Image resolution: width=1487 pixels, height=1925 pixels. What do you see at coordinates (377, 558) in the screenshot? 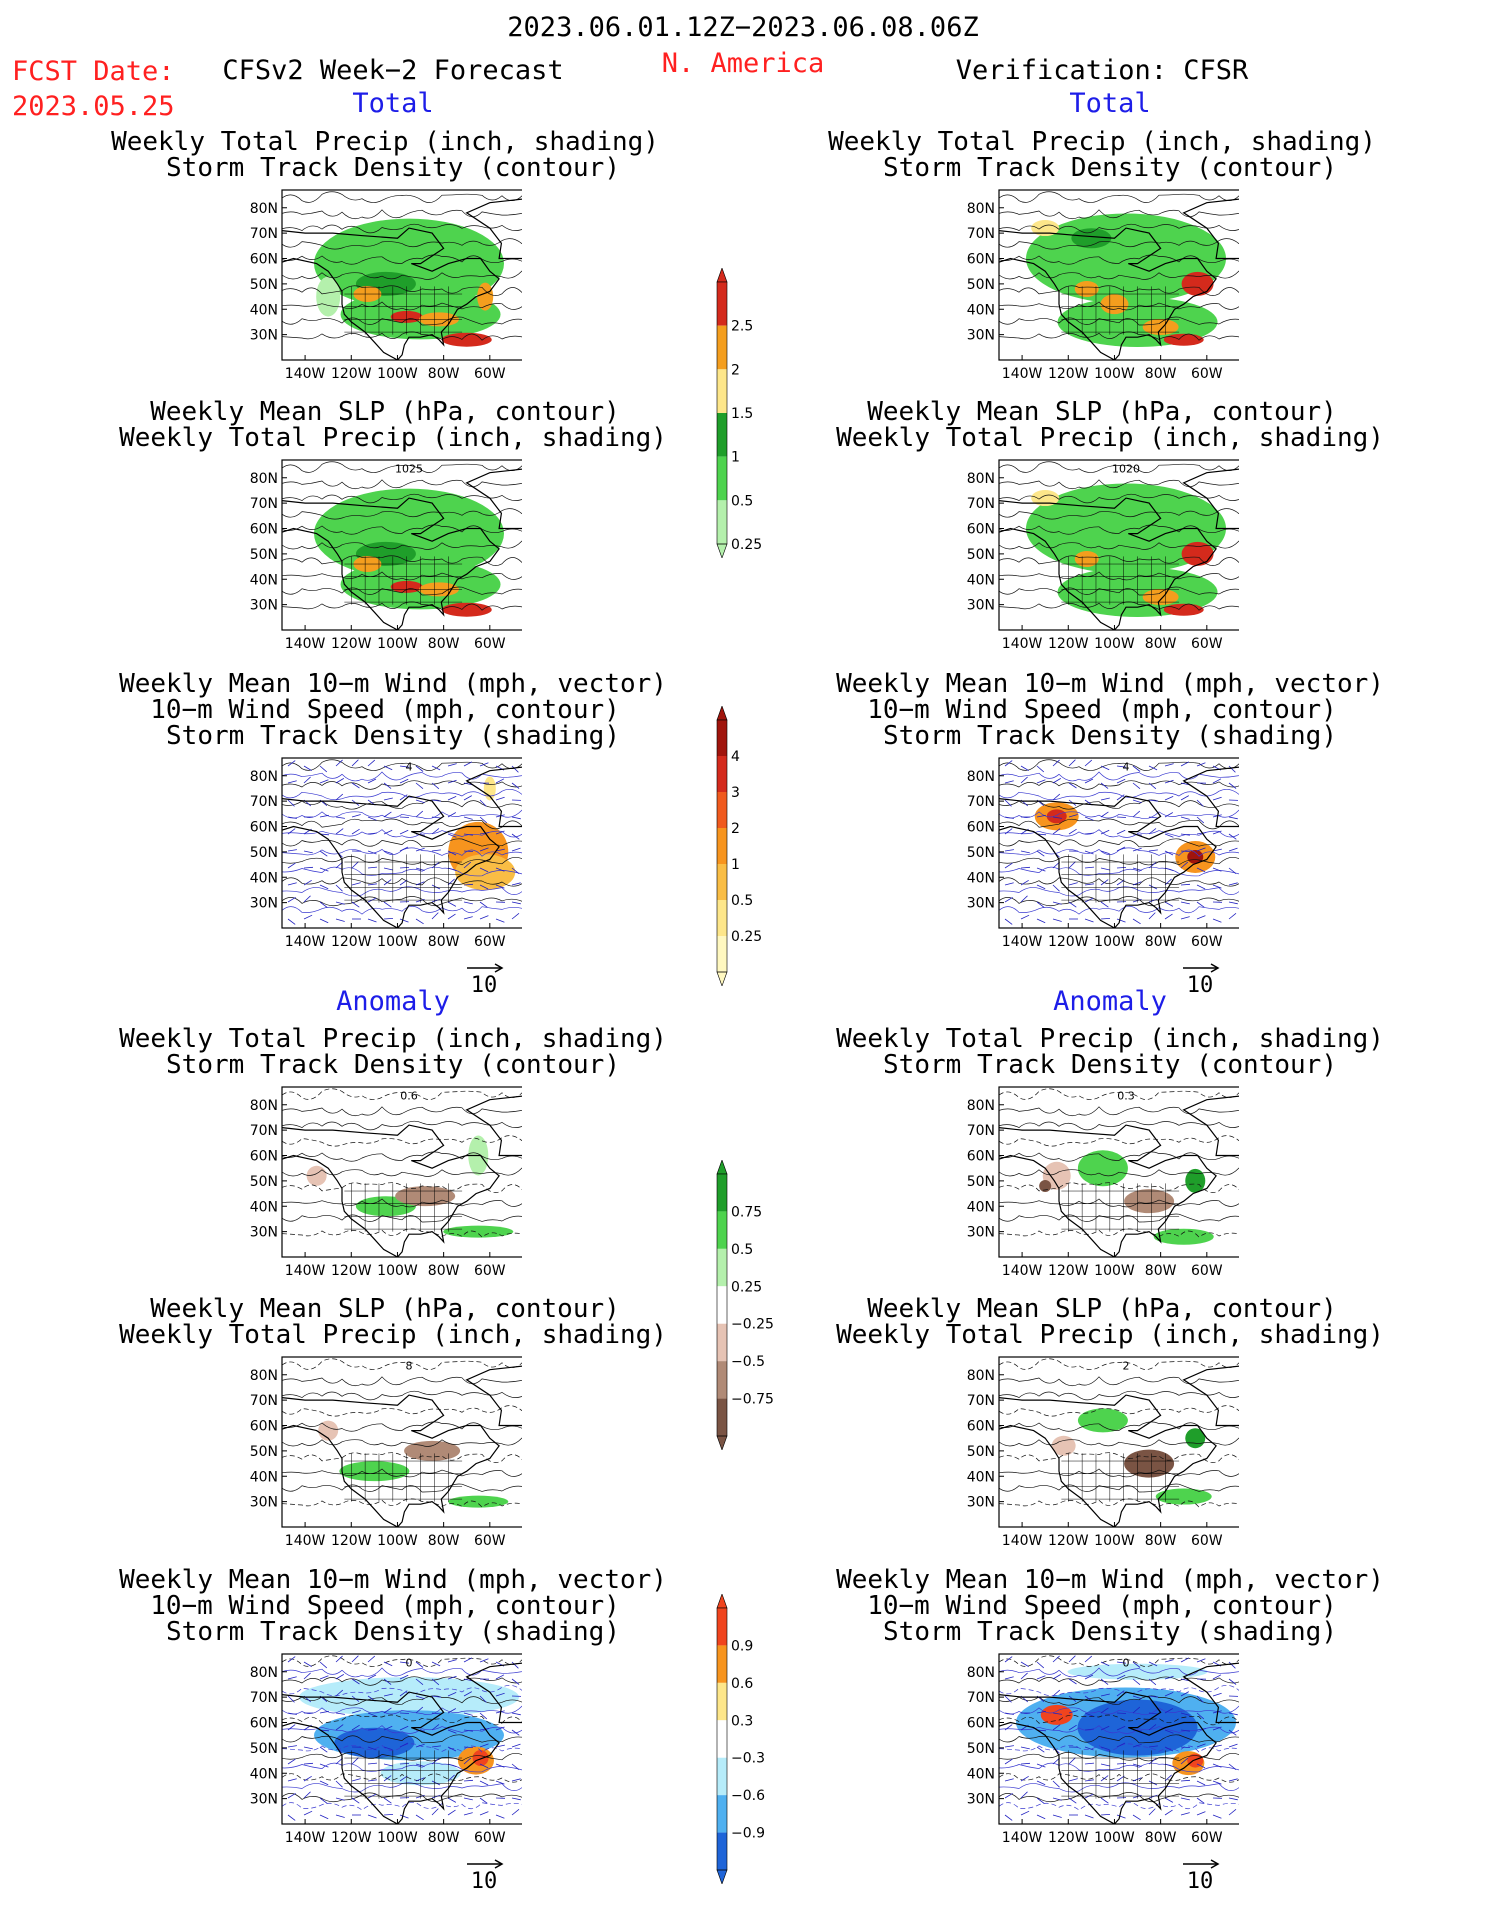
I see `fcst-total-slp-map: 1025 80N 70N 60N 50N 40N 30N 140W 120W 100W 80W 60W` at bounding box center [377, 558].